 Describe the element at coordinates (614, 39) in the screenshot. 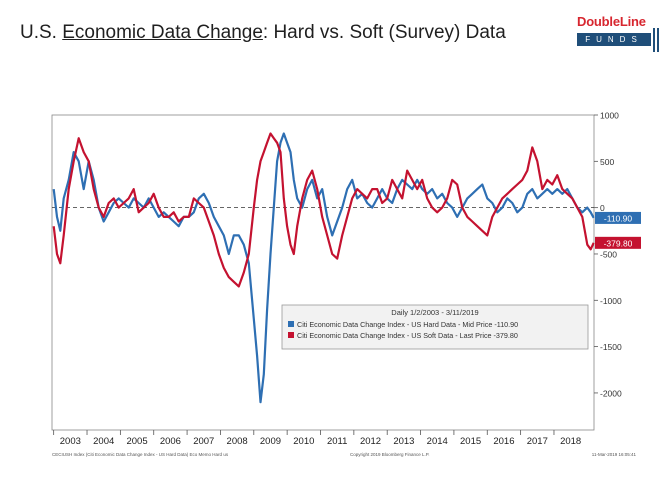

I see `logo-sub: FUNDS` at that location.